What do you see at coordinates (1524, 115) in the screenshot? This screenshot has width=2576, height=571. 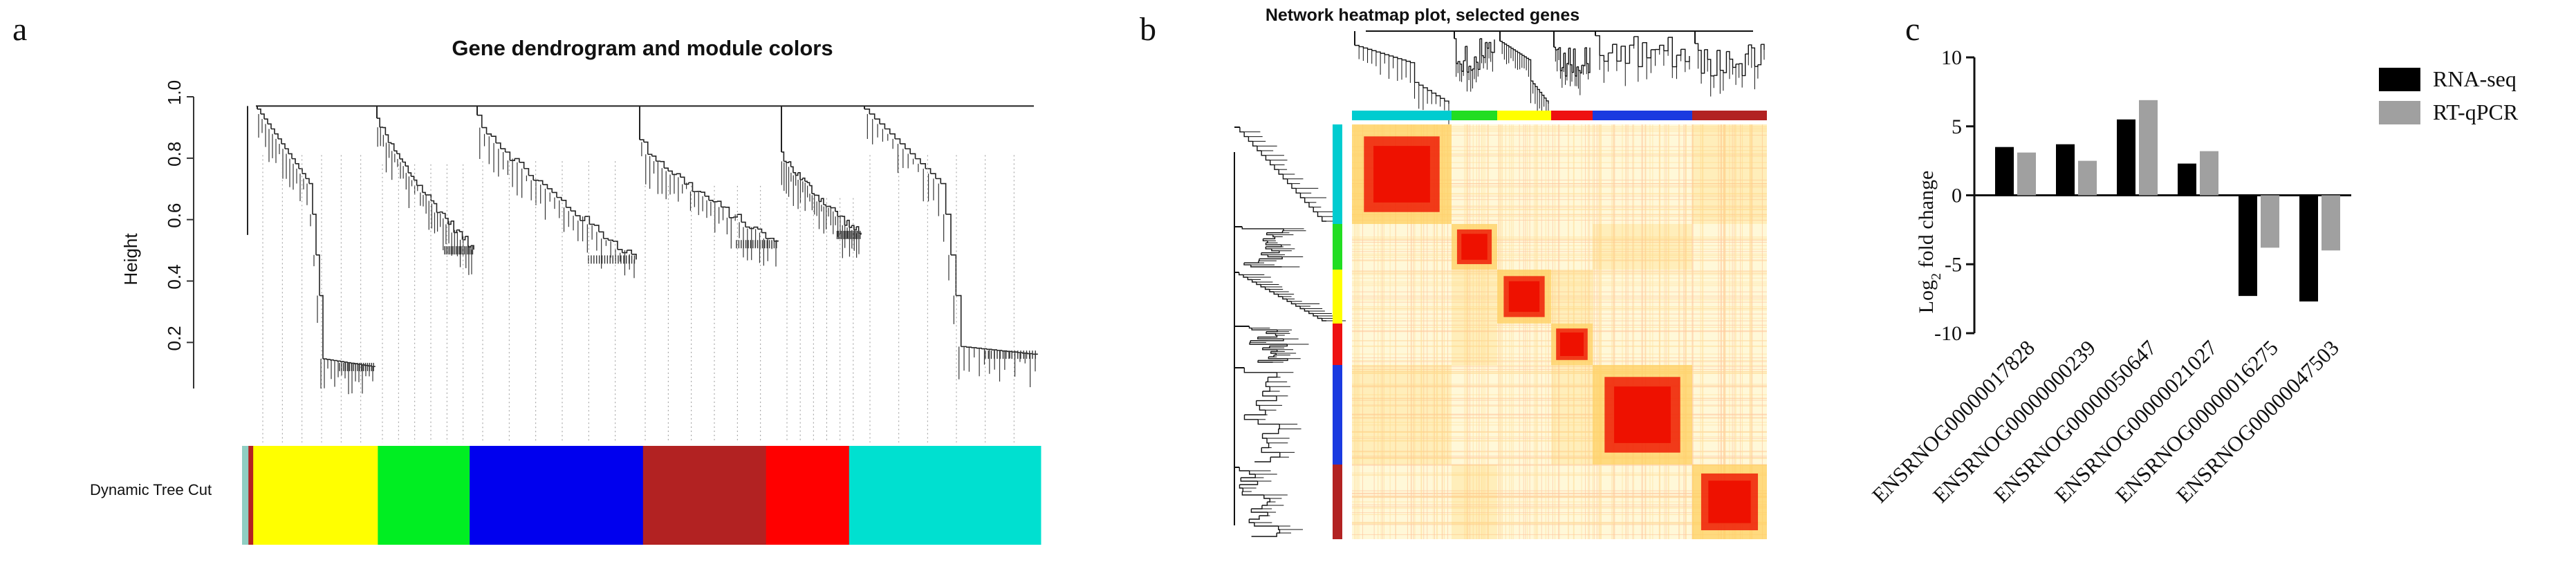 I see `top-module-yellow` at bounding box center [1524, 115].